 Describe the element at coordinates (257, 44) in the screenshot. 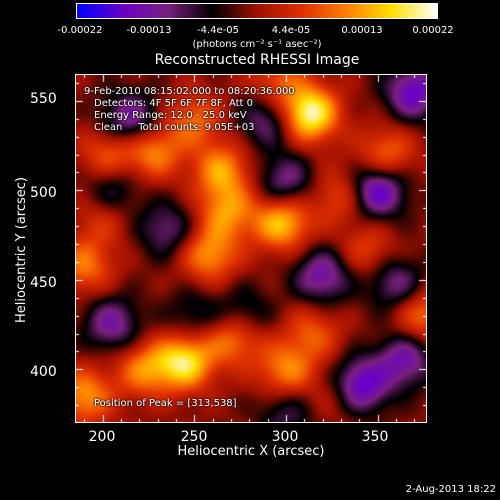

I see `colorbar-units: (photons cm⁻² s⁻¹ asec⁻²)` at that location.